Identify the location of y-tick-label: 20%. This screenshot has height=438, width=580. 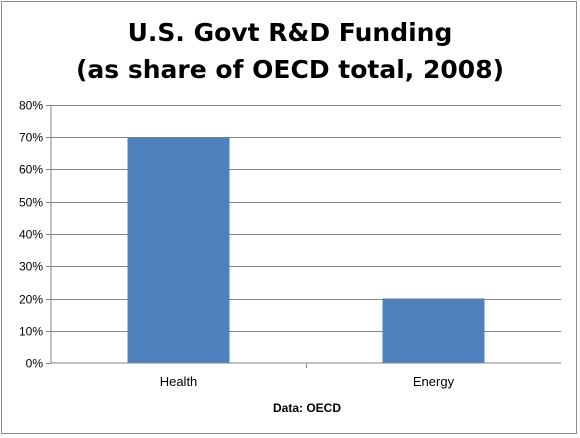
(31, 300).